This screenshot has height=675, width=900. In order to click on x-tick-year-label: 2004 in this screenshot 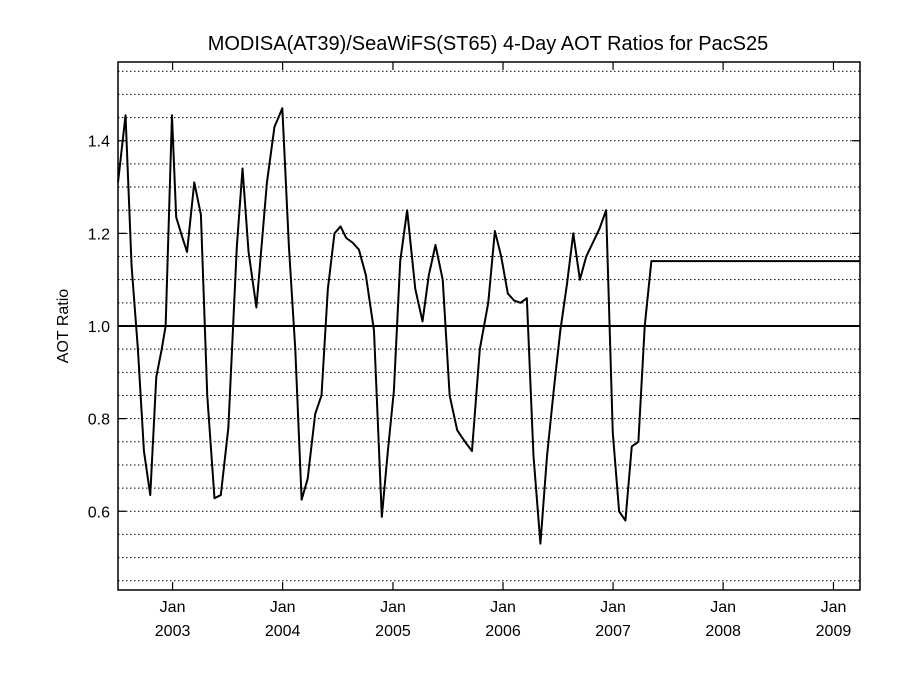, I will do `click(283, 631)`.